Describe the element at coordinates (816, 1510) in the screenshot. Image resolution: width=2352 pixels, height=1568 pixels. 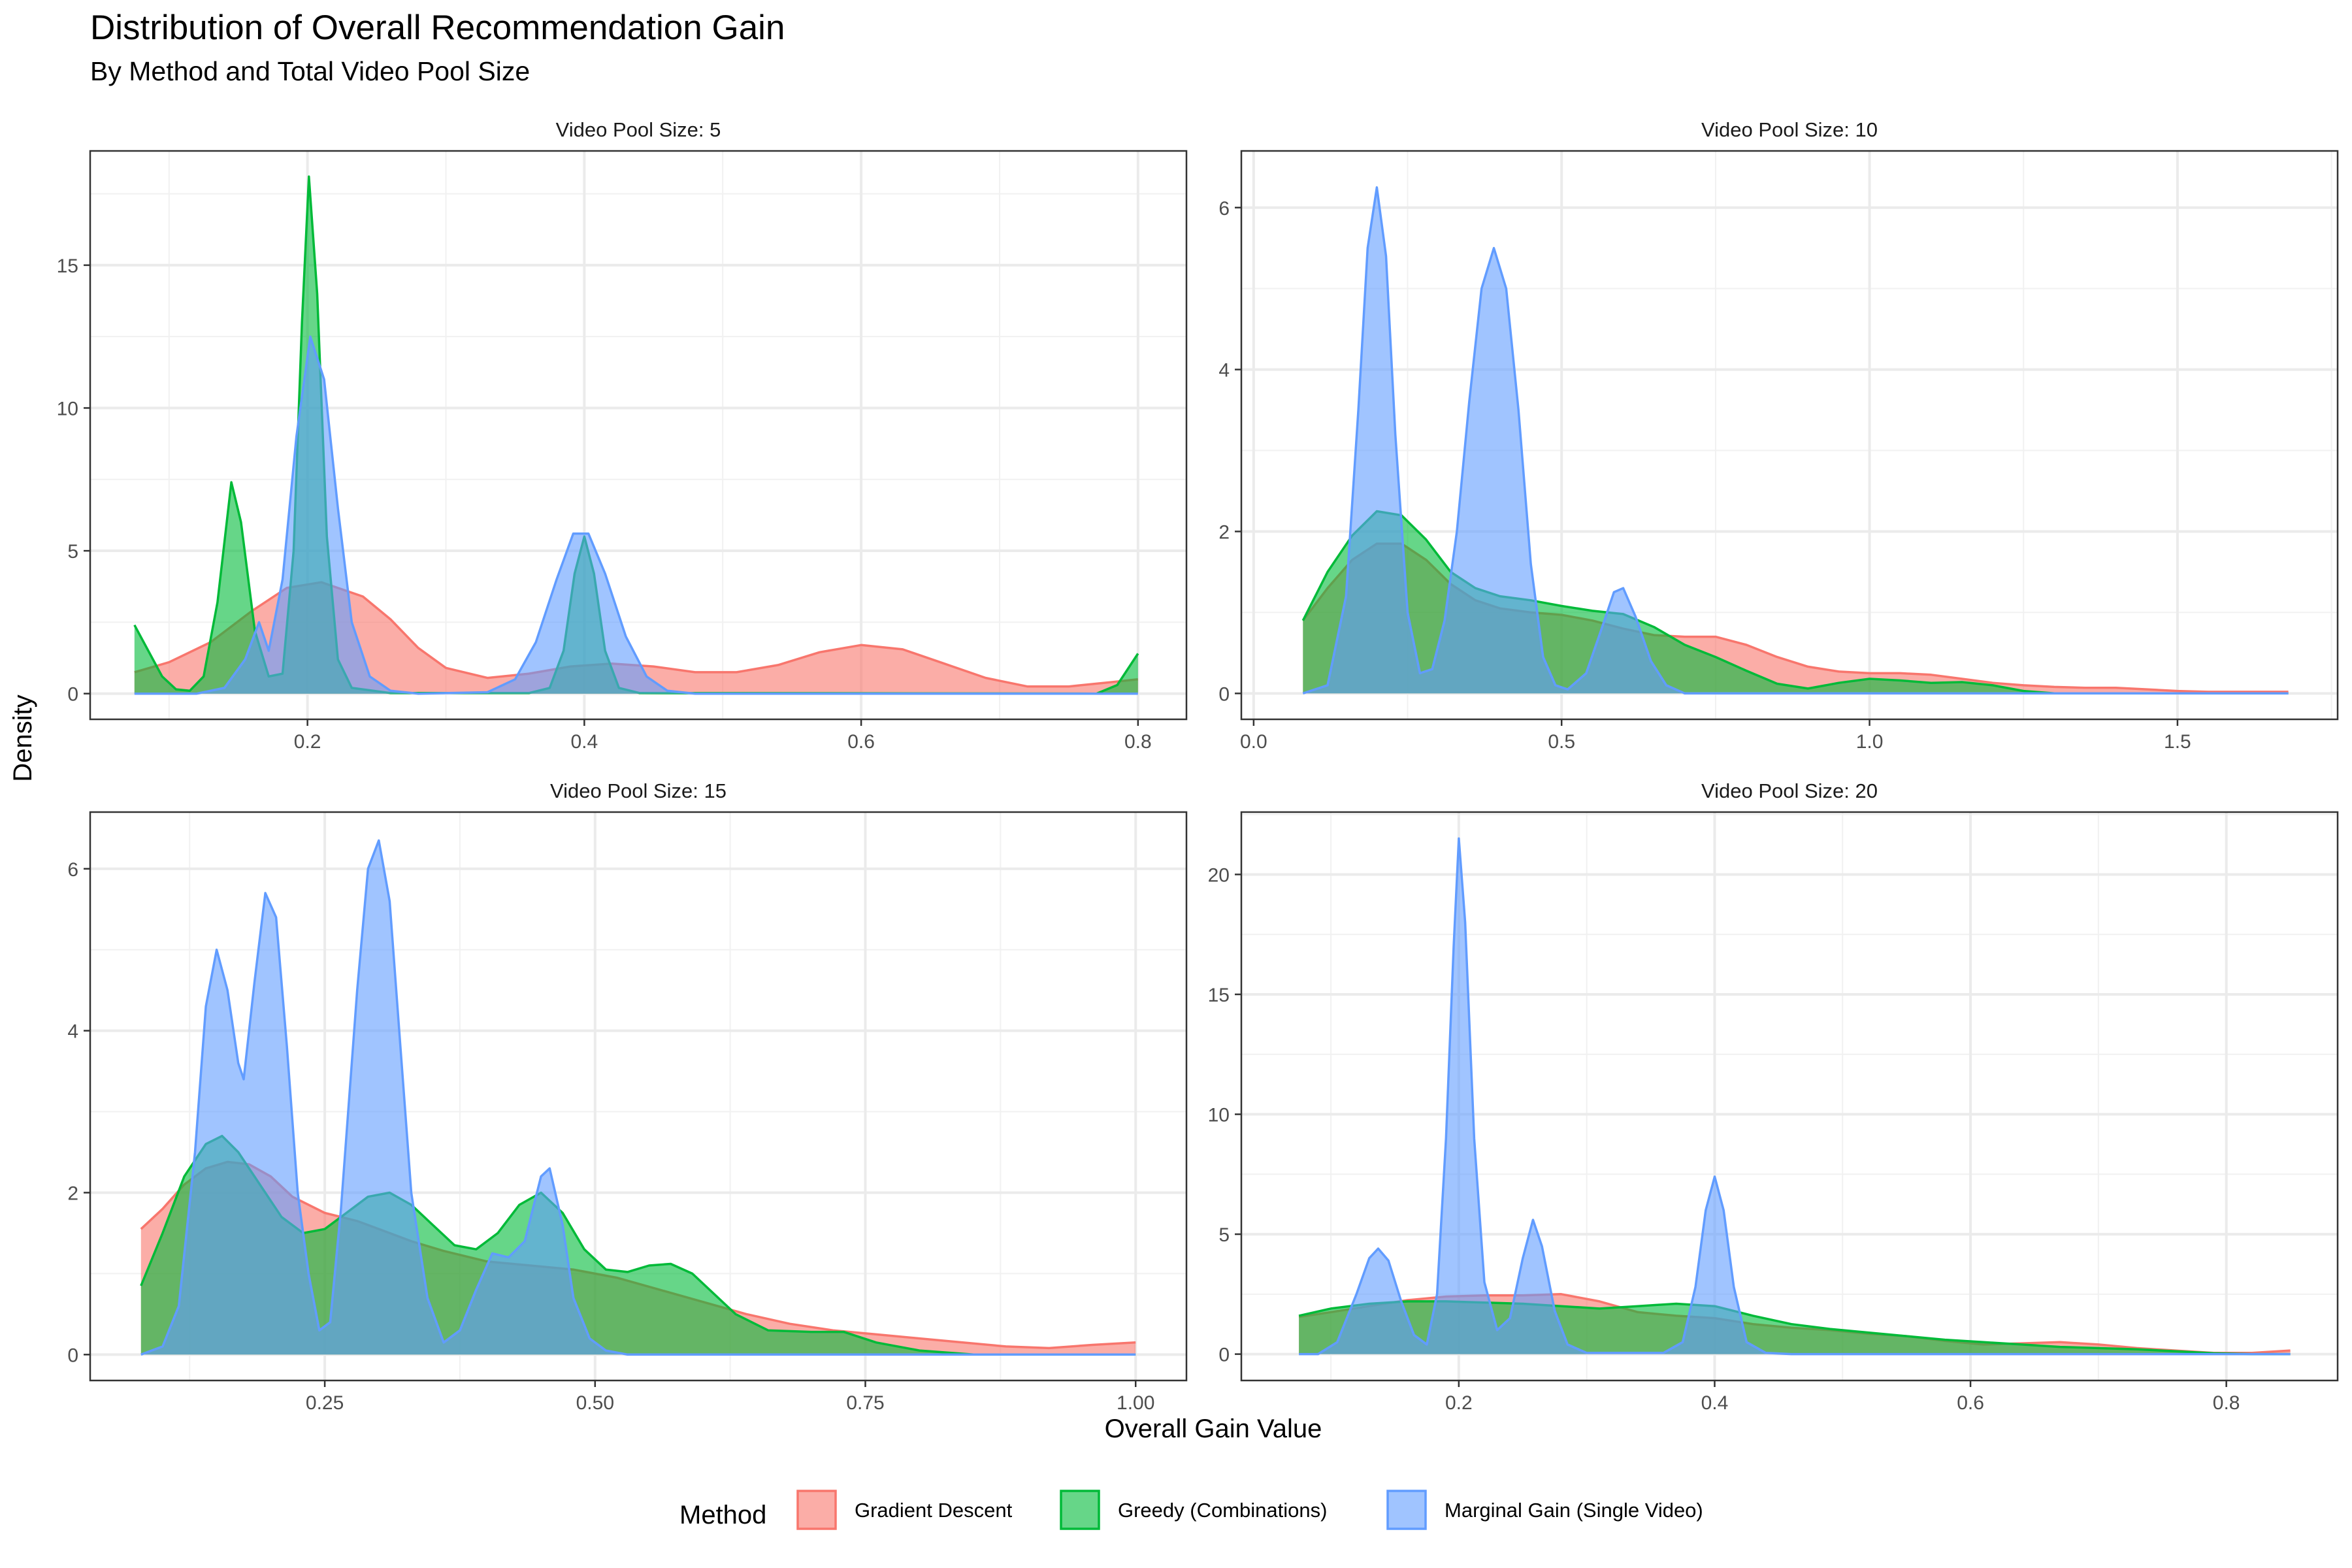
I see `legend-key-gradient-descent` at that location.